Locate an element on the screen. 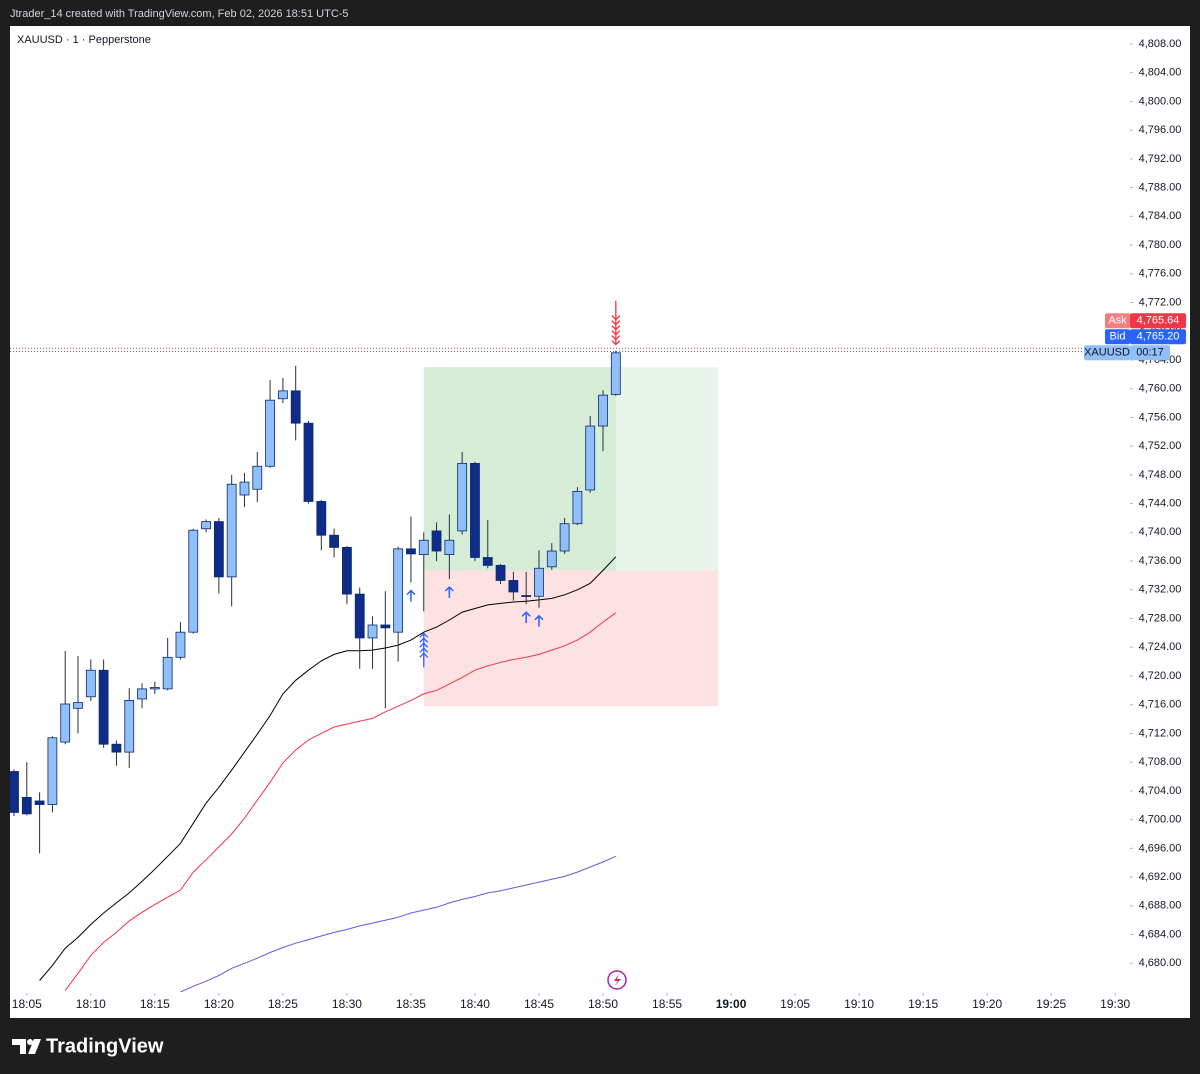 Image resolution: width=1200 pixels, height=1074 pixels. position-profit-active is located at coordinates (519, 469).